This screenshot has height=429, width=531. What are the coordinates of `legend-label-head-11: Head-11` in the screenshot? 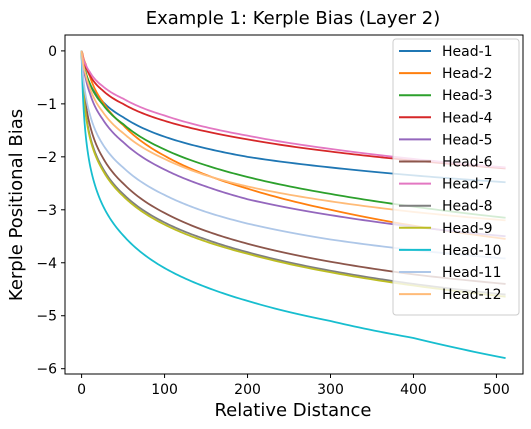 It's located at (471, 273).